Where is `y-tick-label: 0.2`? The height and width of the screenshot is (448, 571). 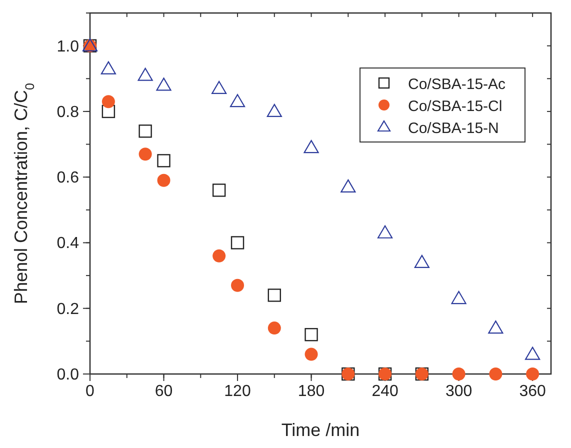 y-tick-label: 0.2 is located at coordinates (68, 309).